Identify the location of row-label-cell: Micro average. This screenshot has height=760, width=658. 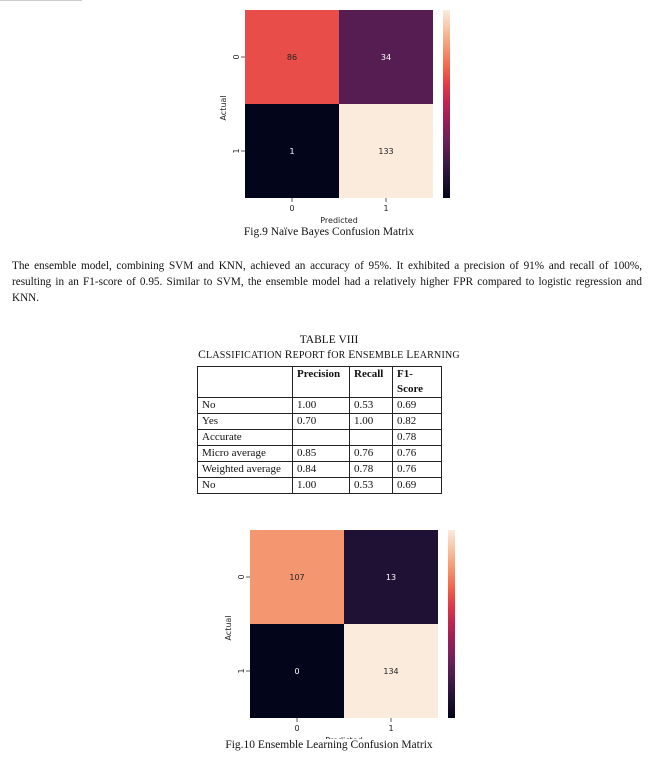
(245, 453).